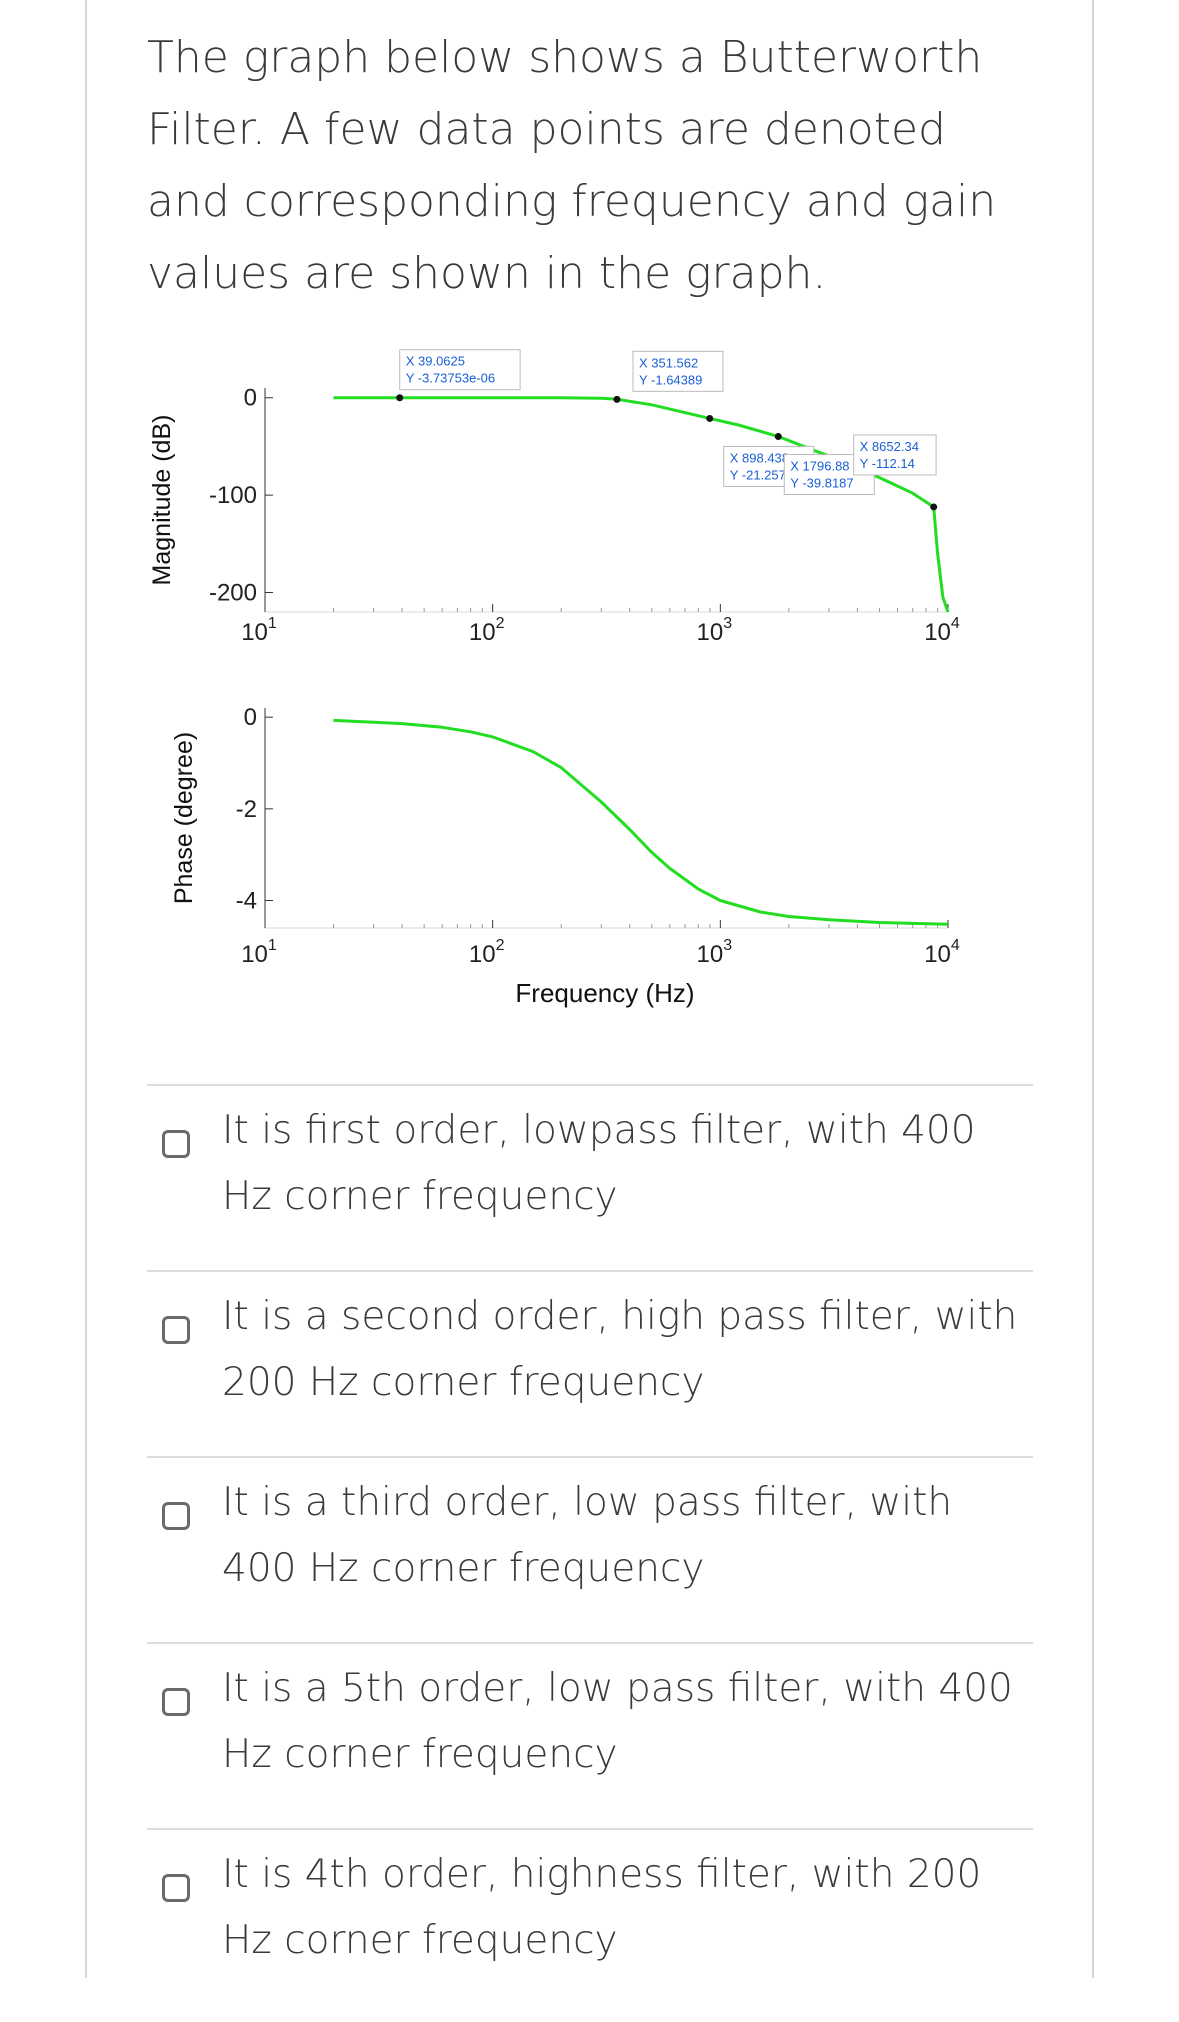  I want to click on datatip-y-label: Y -21.2578, so click(761, 474).